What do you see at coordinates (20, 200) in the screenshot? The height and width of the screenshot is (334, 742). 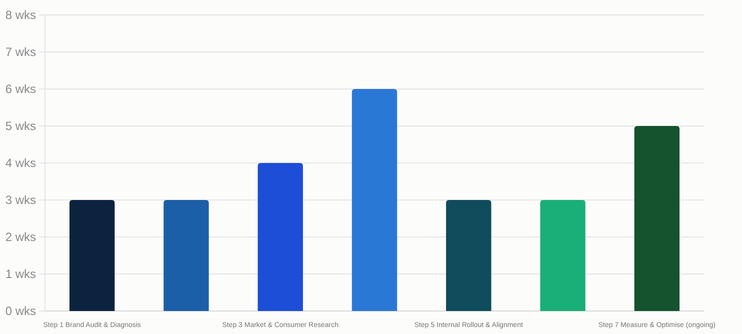 I see `y-tick-label: 3 wks` at bounding box center [20, 200].